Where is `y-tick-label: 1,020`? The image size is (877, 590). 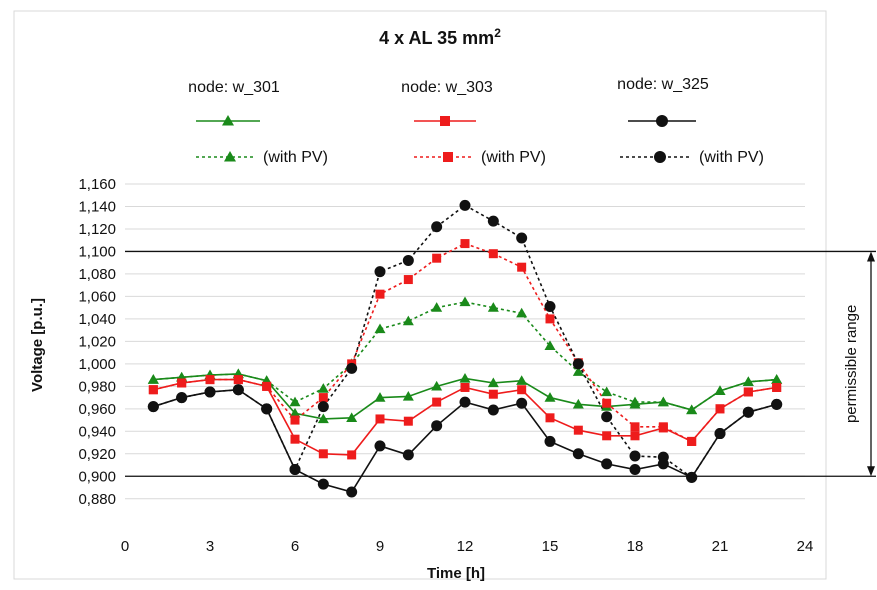
y-tick-label: 1,020 is located at coordinates (97, 341).